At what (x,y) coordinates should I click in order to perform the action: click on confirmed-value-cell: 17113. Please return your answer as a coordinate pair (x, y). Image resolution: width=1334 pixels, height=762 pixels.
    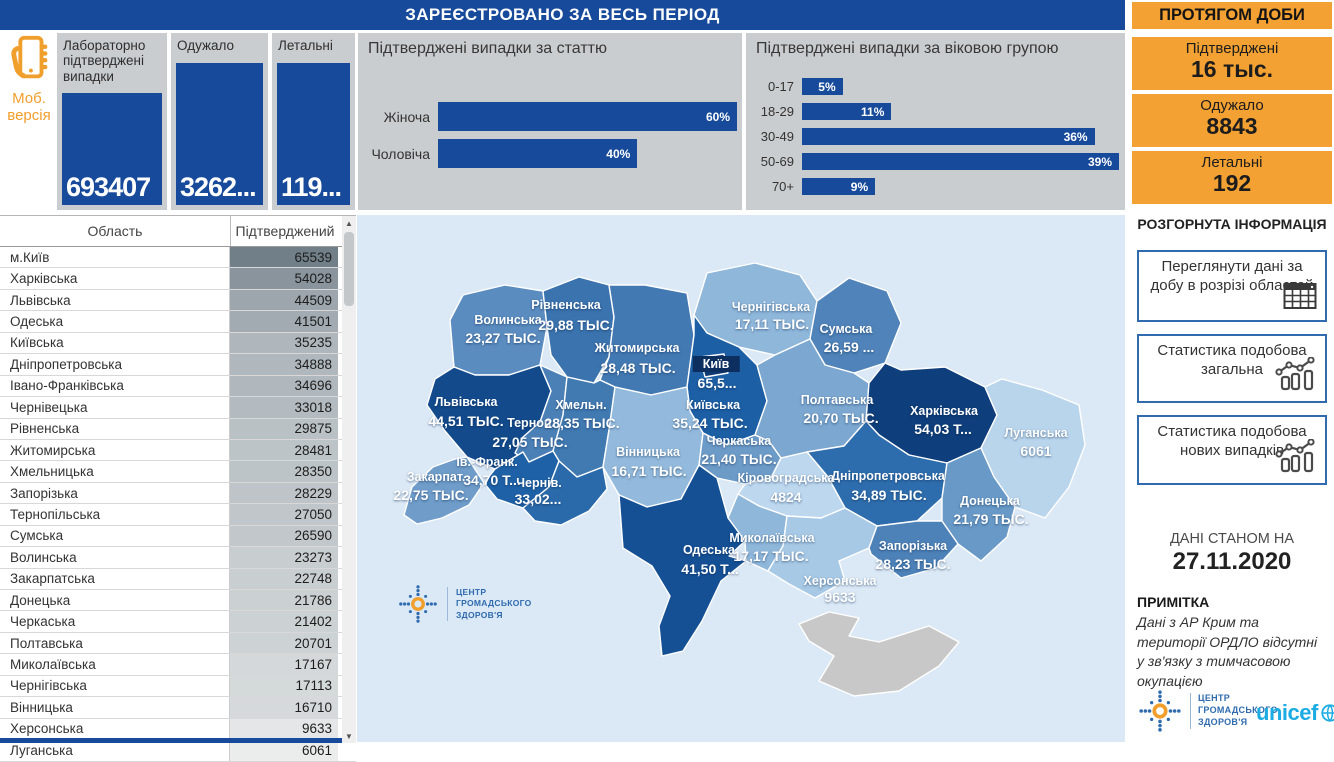
    Looking at the image, I should click on (284, 686).